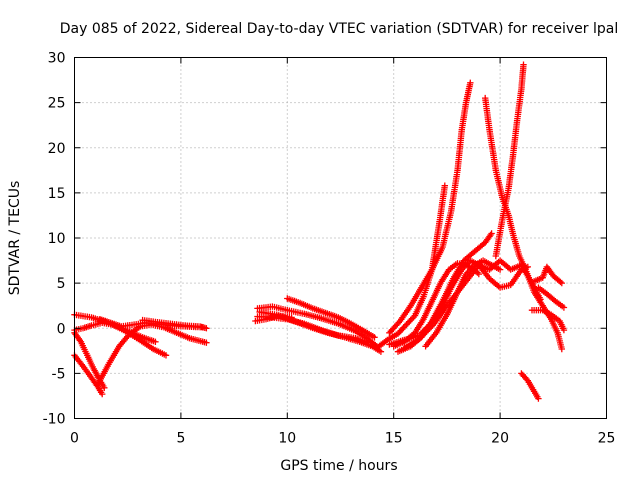 This screenshot has height=480, width=640. I want to click on y-tick-label: 25, so click(57, 104).